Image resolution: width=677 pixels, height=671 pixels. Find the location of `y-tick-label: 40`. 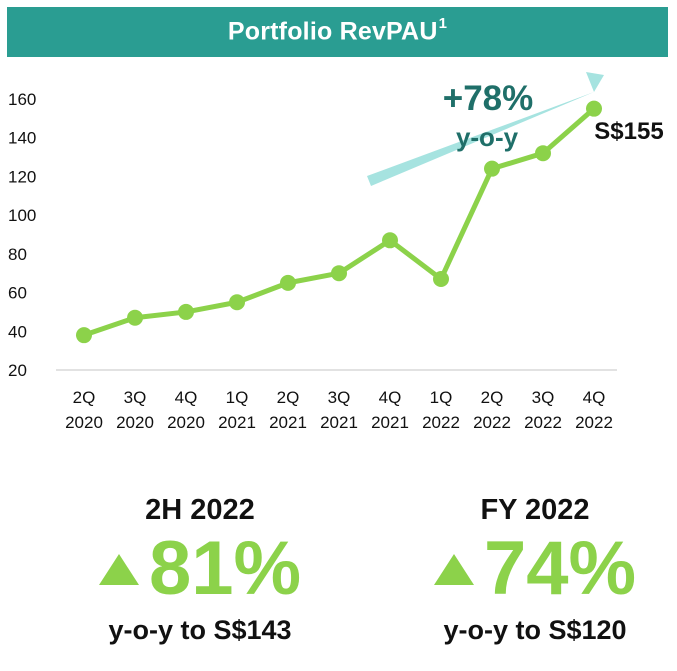

y-tick-label: 40 is located at coordinates (17, 331).